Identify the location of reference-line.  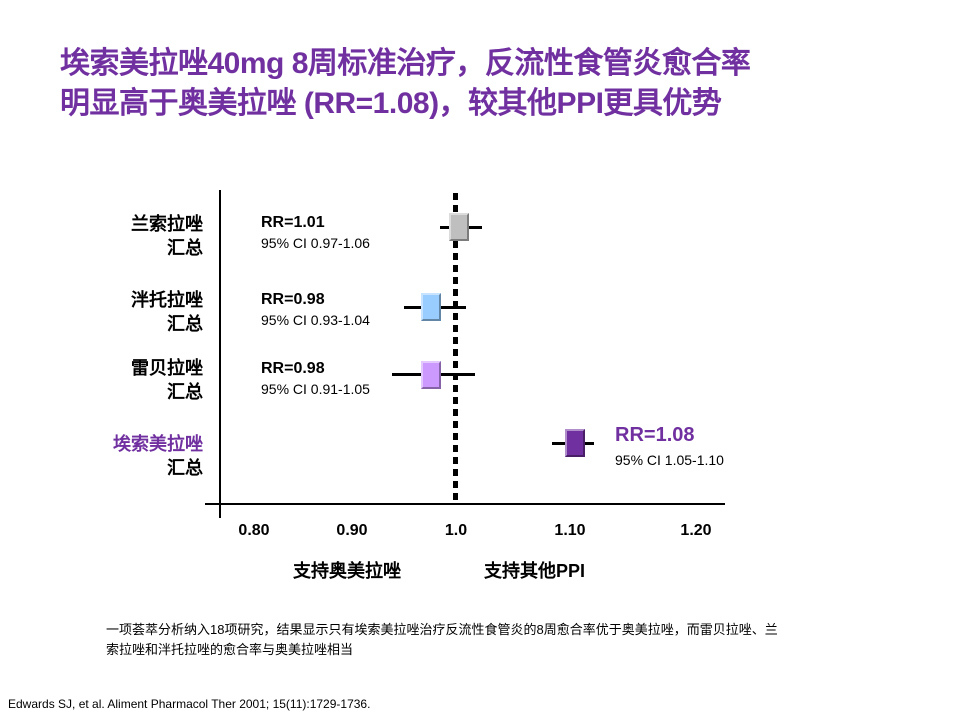
(455, 349).